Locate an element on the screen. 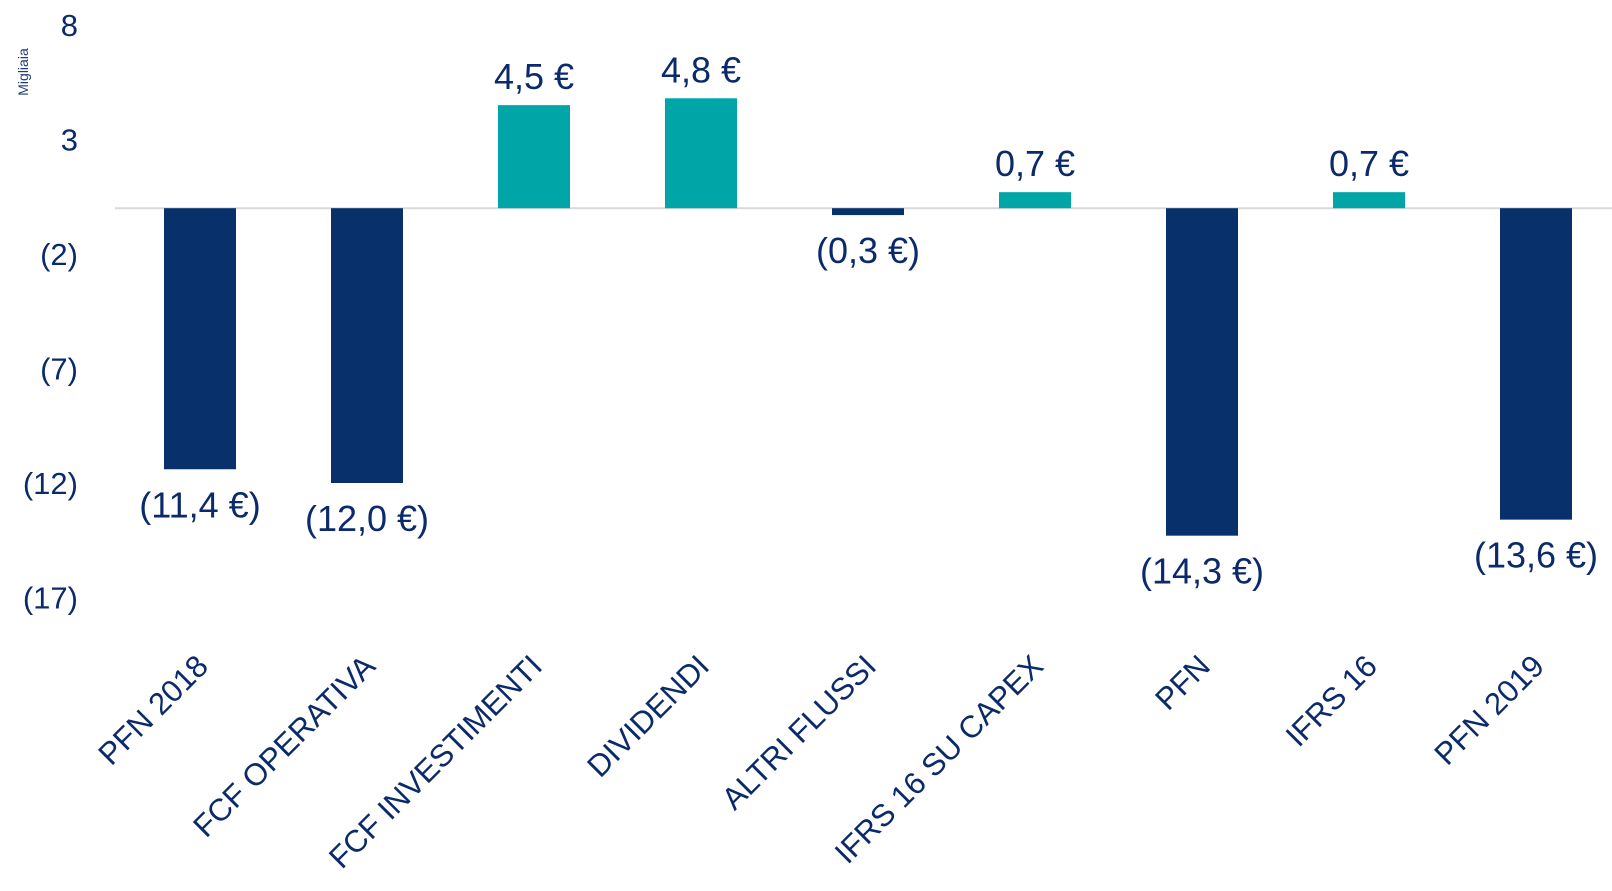  data-label: (14,3 €) is located at coordinates (1202, 571).